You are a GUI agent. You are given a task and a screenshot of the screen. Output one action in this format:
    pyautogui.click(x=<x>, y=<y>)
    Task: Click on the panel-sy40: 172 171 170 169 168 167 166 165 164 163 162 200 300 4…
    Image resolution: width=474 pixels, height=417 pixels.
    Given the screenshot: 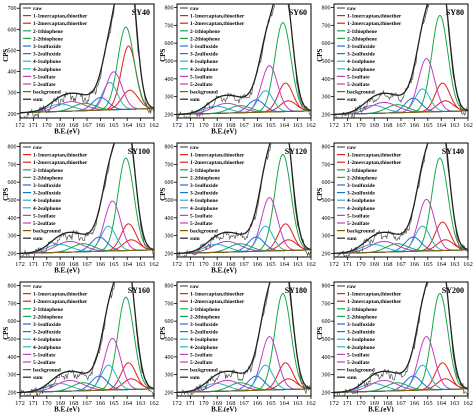 What is the action you would take?
    pyautogui.click(x=80, y=69)
    